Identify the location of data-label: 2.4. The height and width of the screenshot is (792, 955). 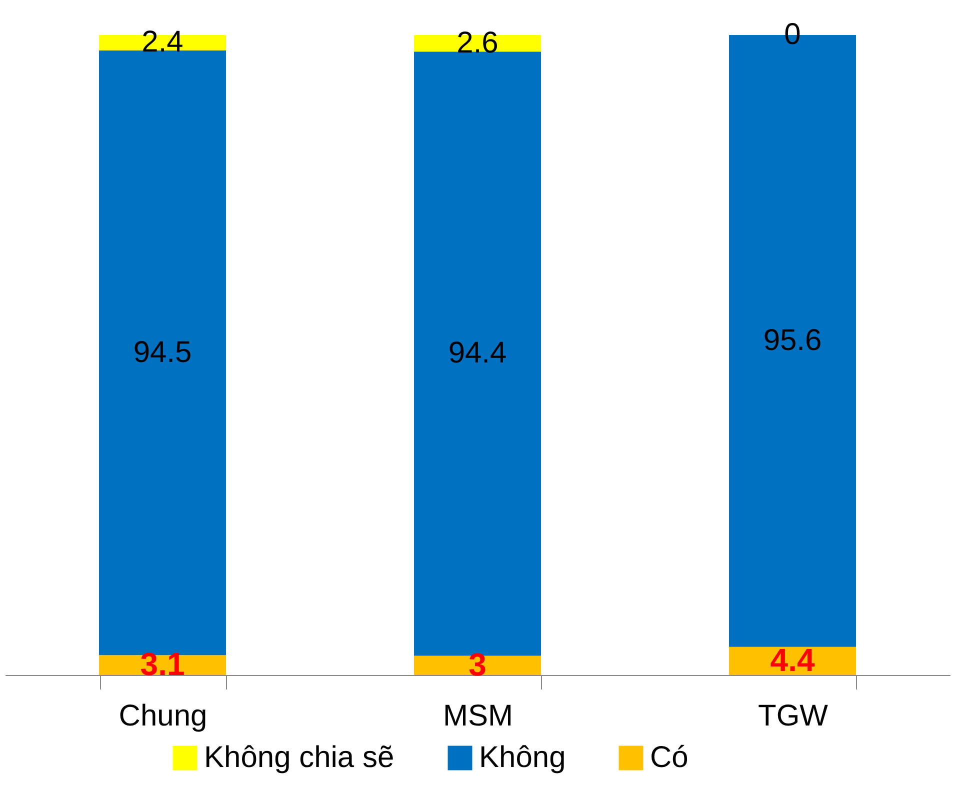
(163, 42).